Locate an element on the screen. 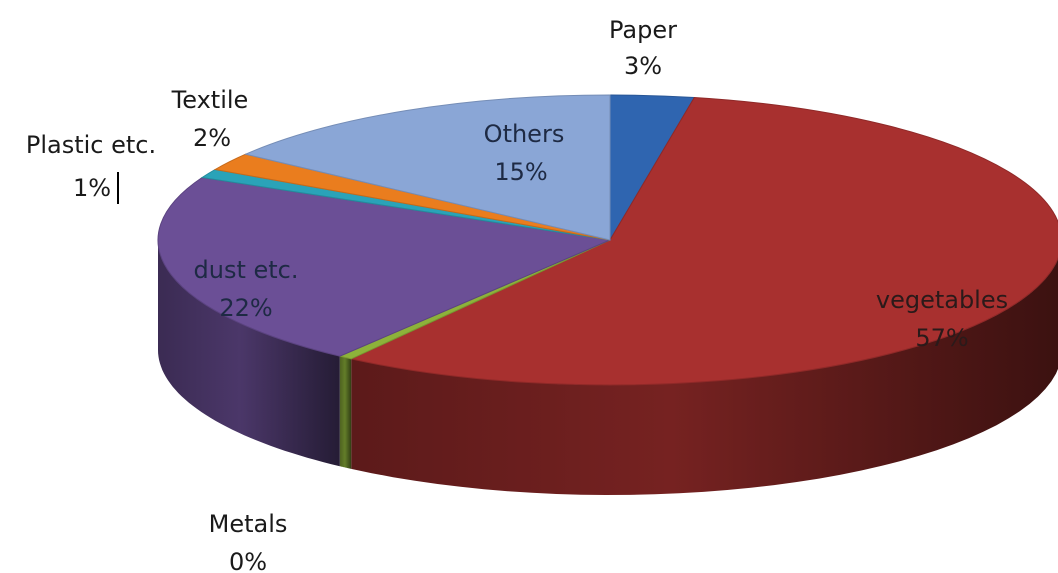  pie-side-metals is located at coordinates (345, 412).